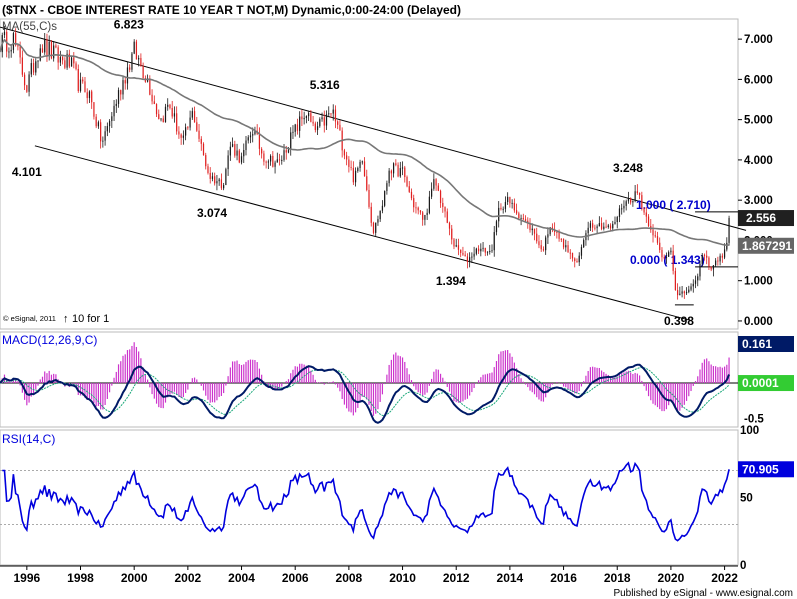  Describe the element at coordinates (365, 391) in the screenshot. I see `macd-signal-line` at that location.